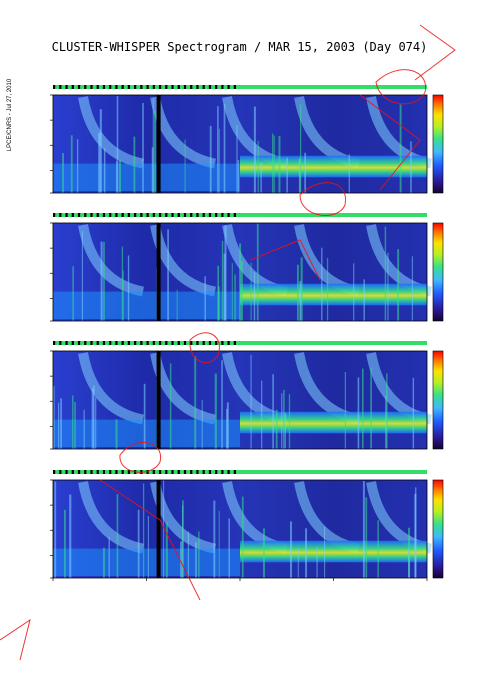 The width and height of the screenshot is (479, 678). Describe the element at coordinates (146, 305) in the screenshot. I see `lowfreq-band` at that location.